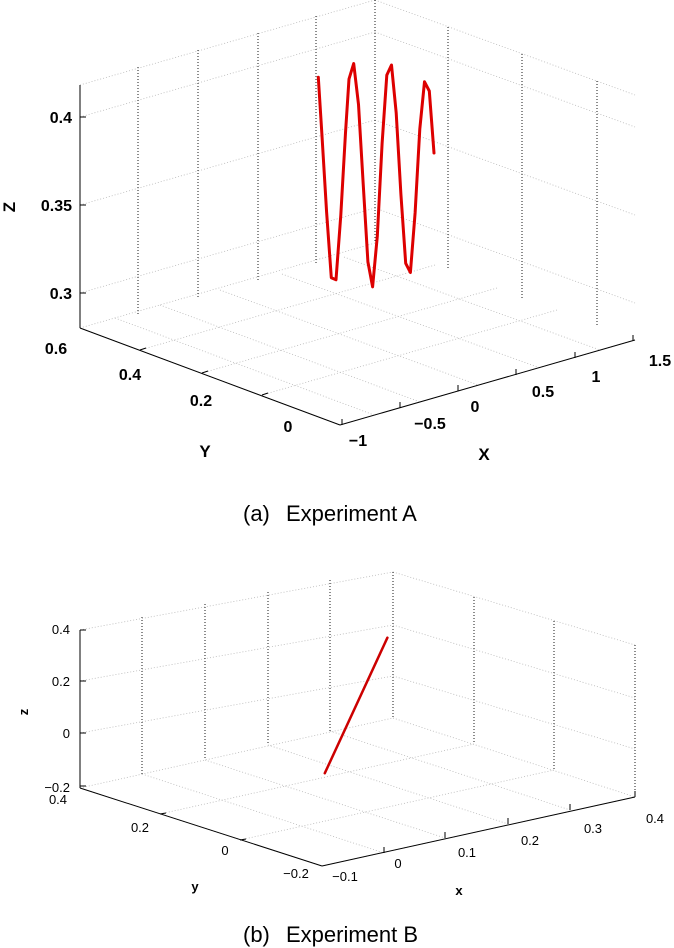  What do you see at coordinates (205, 451) in the screenshot?
I see `chart-a-y-label: Y` at bounding box center [205, 451].